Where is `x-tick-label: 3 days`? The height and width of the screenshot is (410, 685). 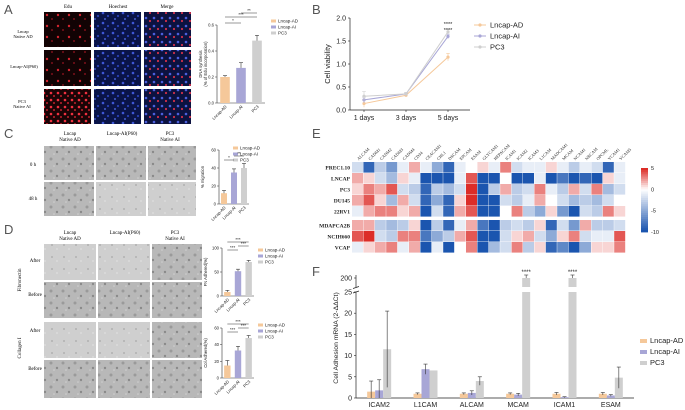 x-tick-label: 3 days is located at coordinates (406, 118).